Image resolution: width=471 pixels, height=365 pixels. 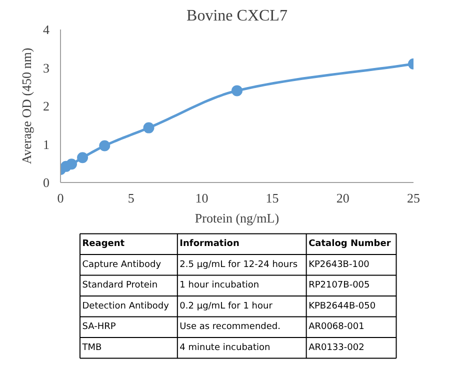 What do you see at coordinates (131, 198) in the screenshot?
I see `x-tick-label: 5` at bounding box center [131, 198].